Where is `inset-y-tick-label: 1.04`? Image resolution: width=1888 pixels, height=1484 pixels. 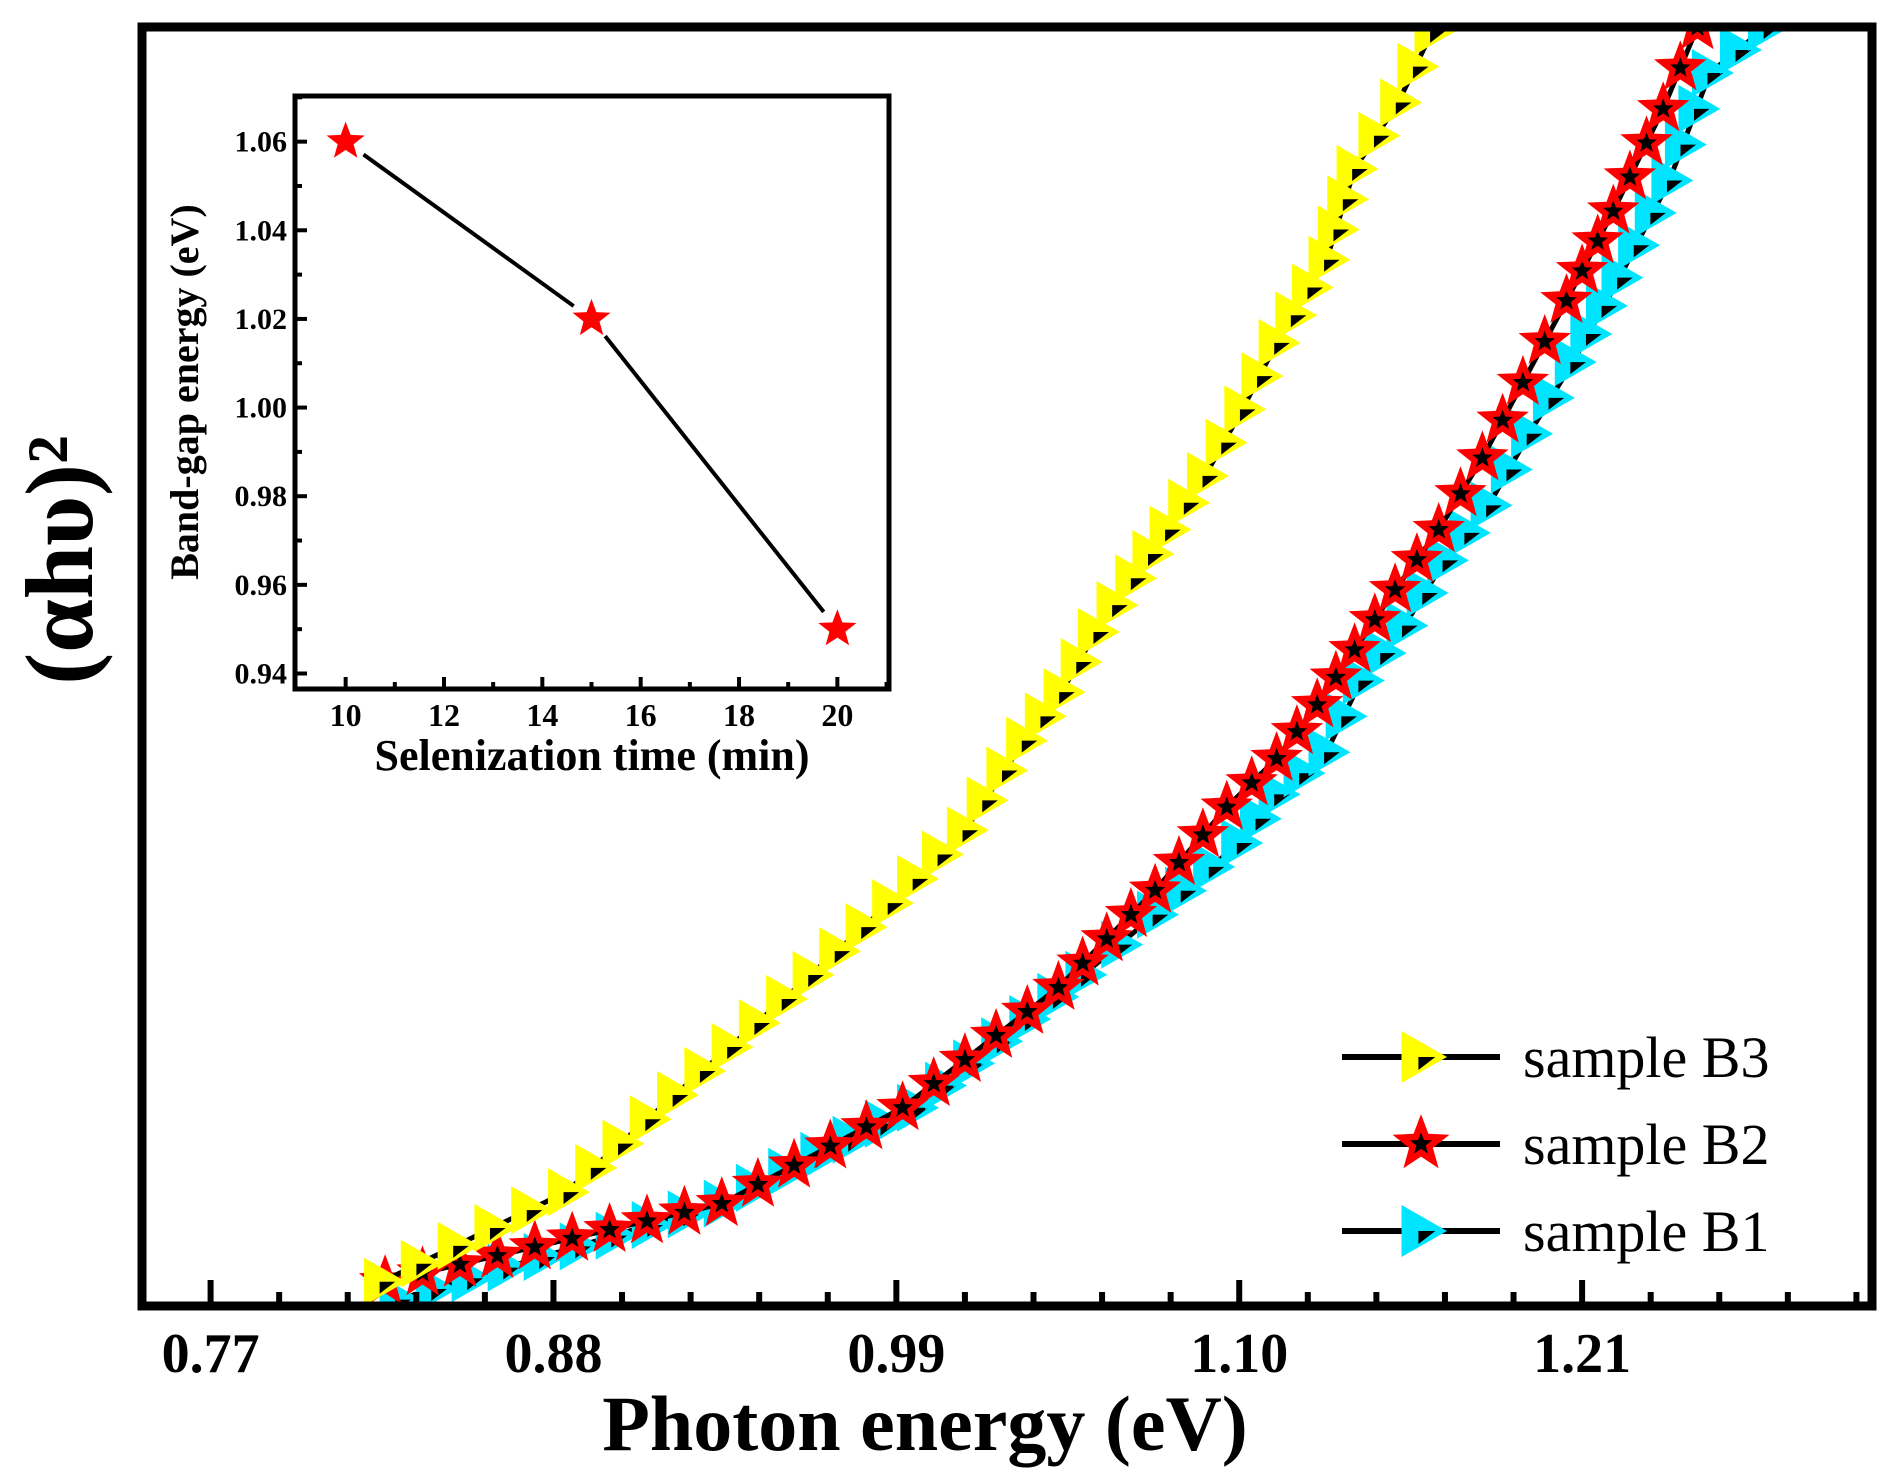 inset-y-tick-label: 1.04 is located at coordinates (261, 230).